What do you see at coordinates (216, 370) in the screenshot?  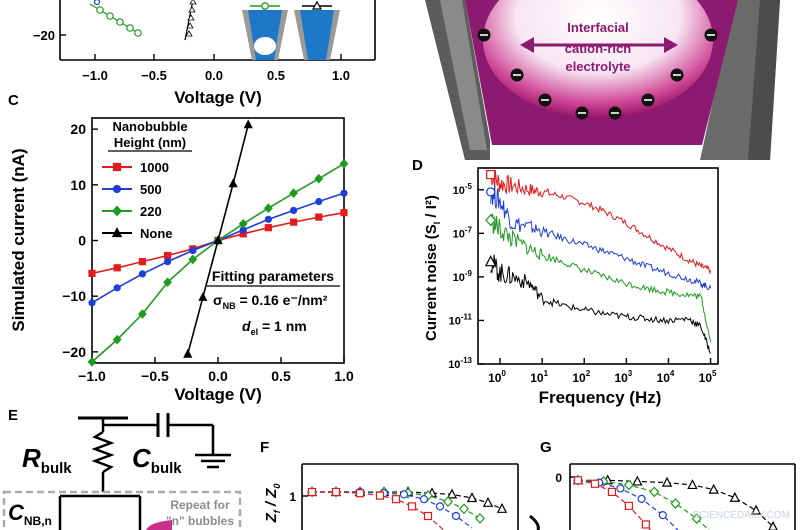 I see `chart-c-xticks: −1.0 −0.5 0.0 0.5 1.0` at bounding box center [216, 370].